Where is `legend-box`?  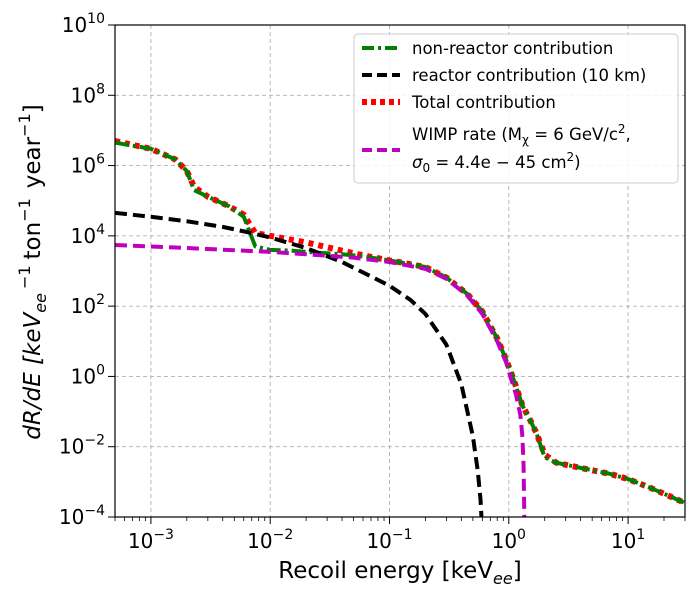
legend-box is located at coordinates (516, 108).